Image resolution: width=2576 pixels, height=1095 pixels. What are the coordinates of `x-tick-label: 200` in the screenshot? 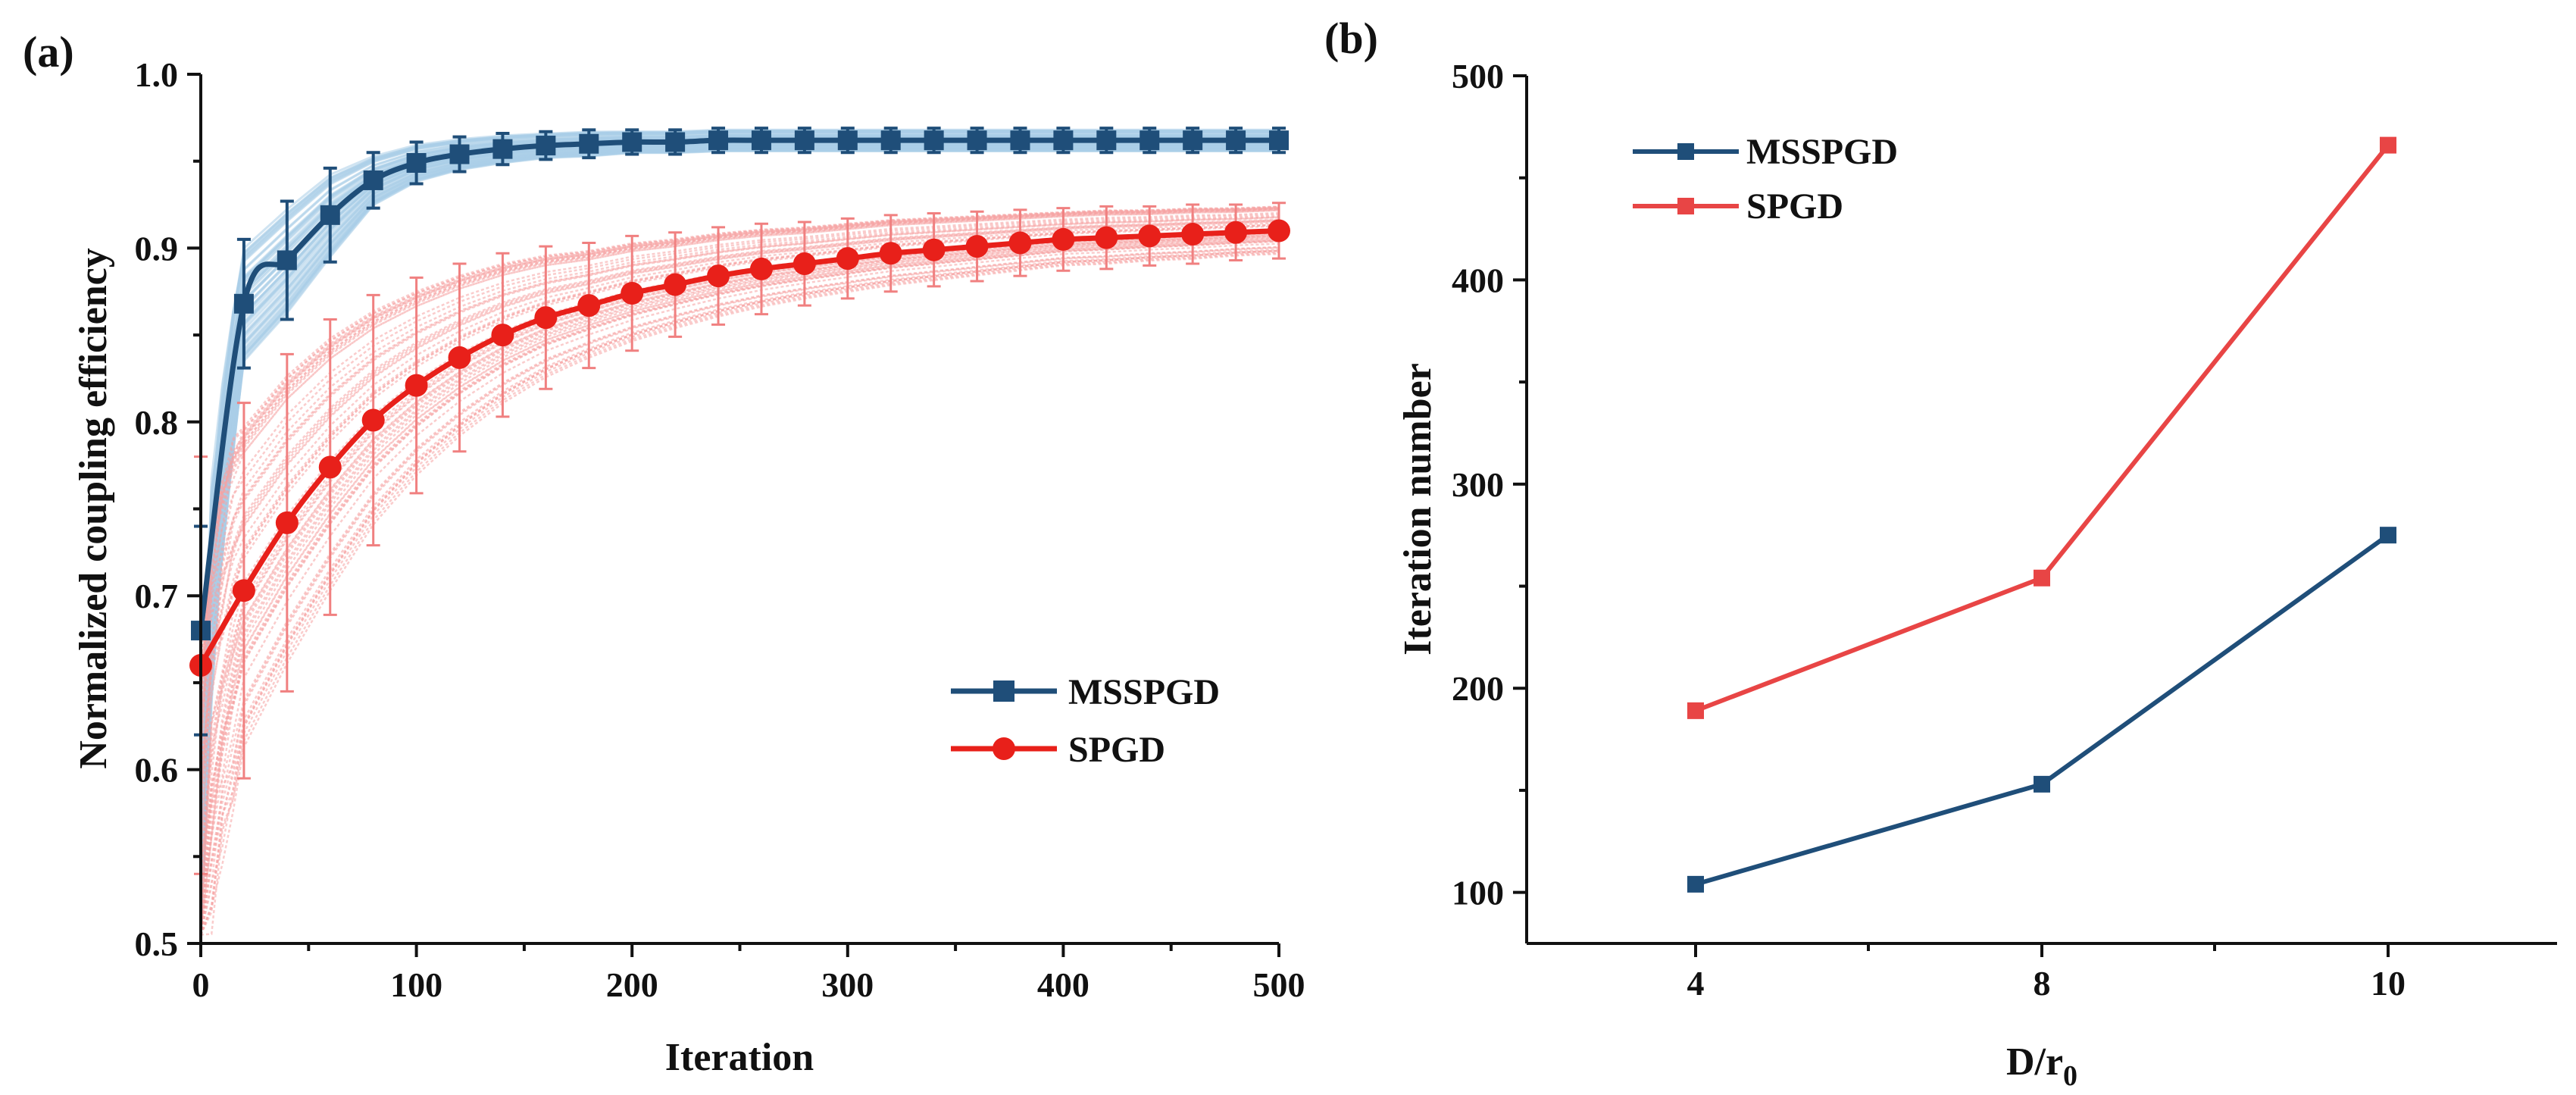 It's located at (632, 984).